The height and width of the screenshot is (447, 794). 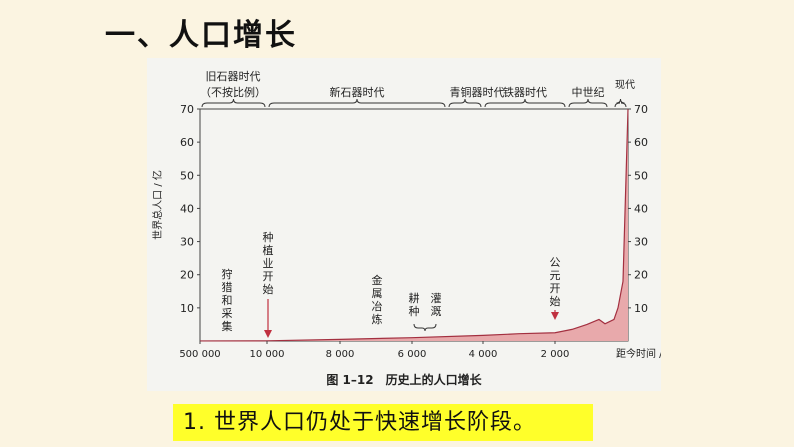 What do you see at coordinates (641, 308) in the screenshot?
I see `y-tick-label-right: 10` at bounding box center [641, 308].